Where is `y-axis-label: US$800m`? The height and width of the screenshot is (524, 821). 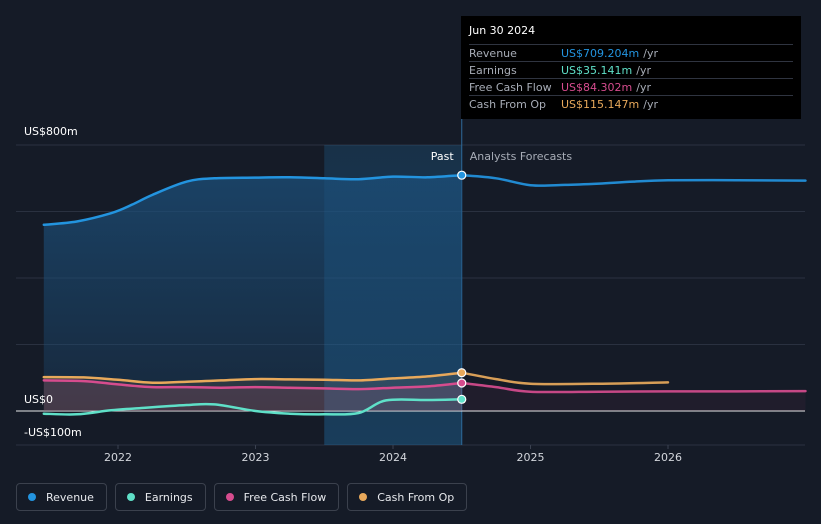 y-axis-label: US$800m is located at coordinates (51, 131).